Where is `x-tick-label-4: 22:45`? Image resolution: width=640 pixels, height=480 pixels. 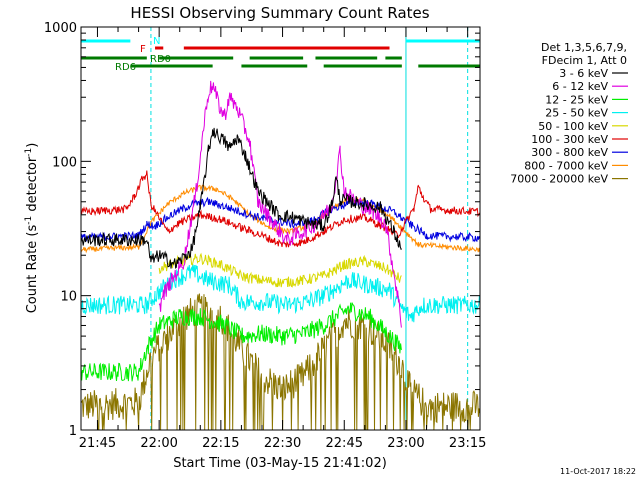
x-tick-label-4: 22:45 is located at coordinates (344, 443).